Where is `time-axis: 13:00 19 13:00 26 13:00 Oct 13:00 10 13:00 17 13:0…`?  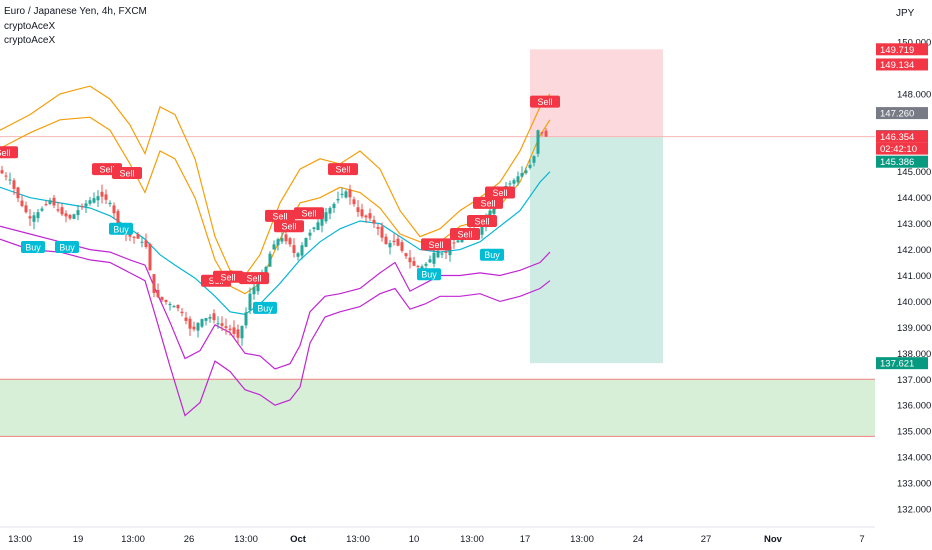
time-axis: 13:00 19 13:00 26 13:00 Oct 13:00 10 13:00 17 13:0… is located at coordinates (436, 539).